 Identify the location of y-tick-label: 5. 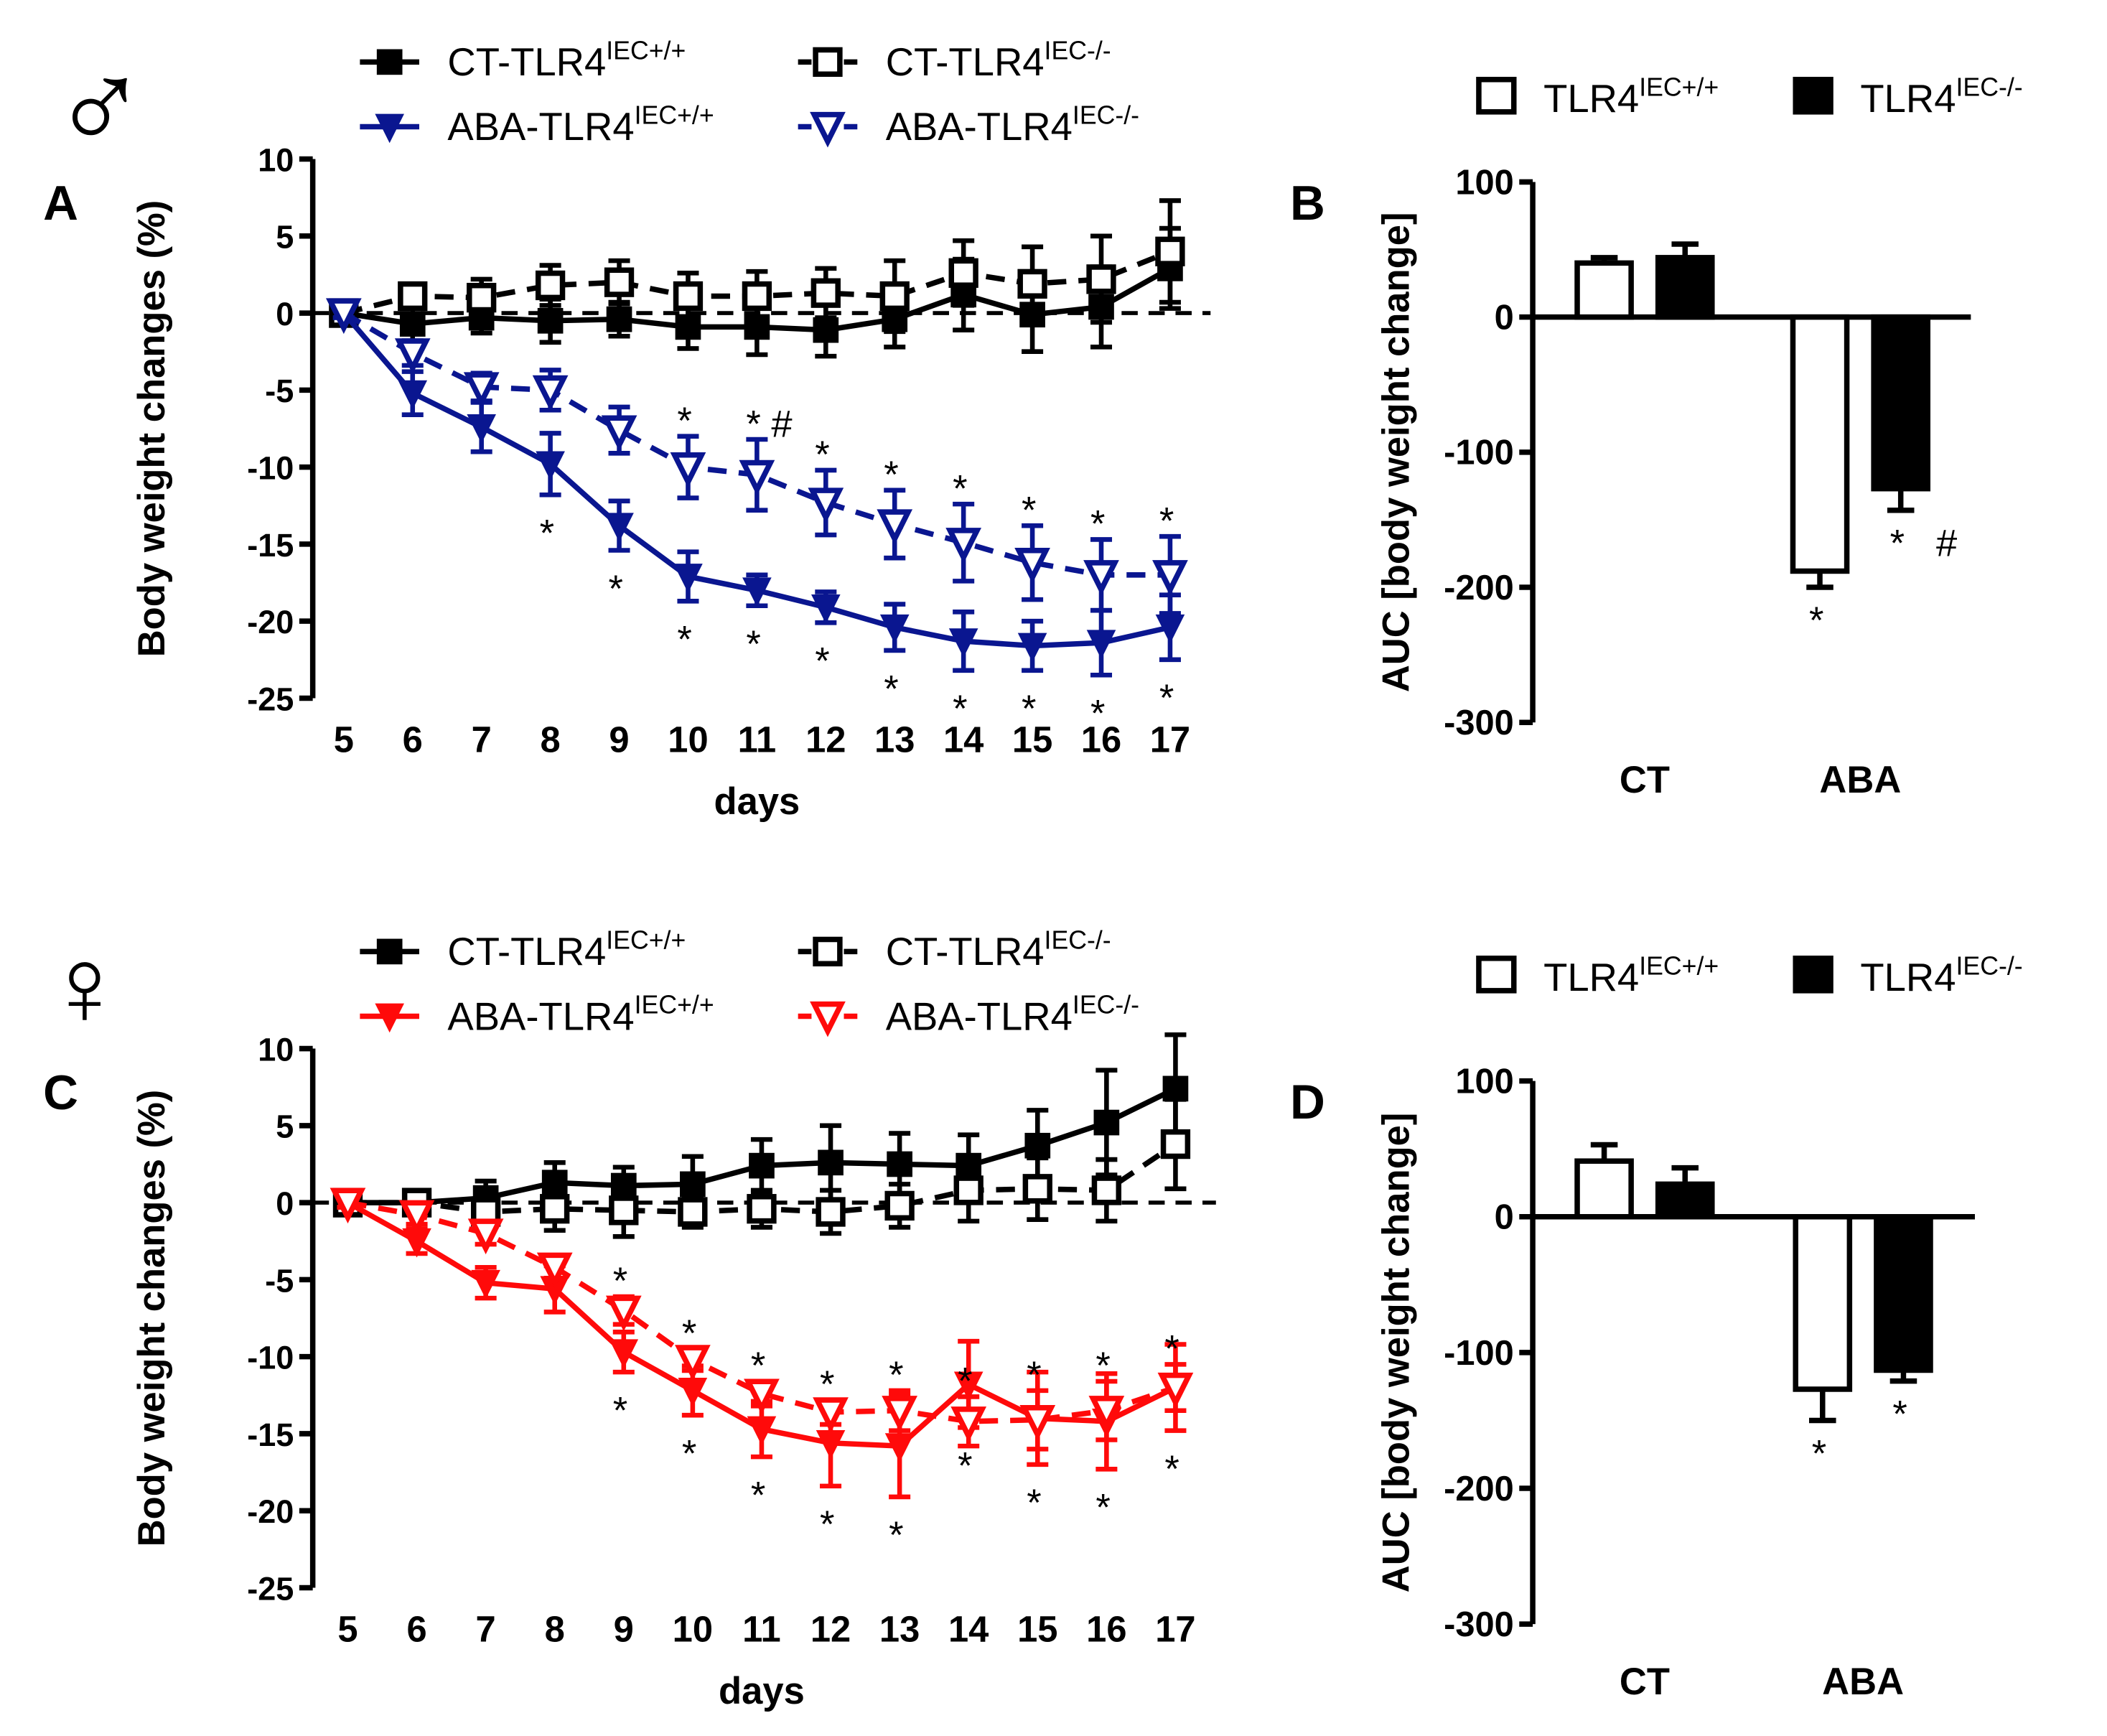
(285, 1127).